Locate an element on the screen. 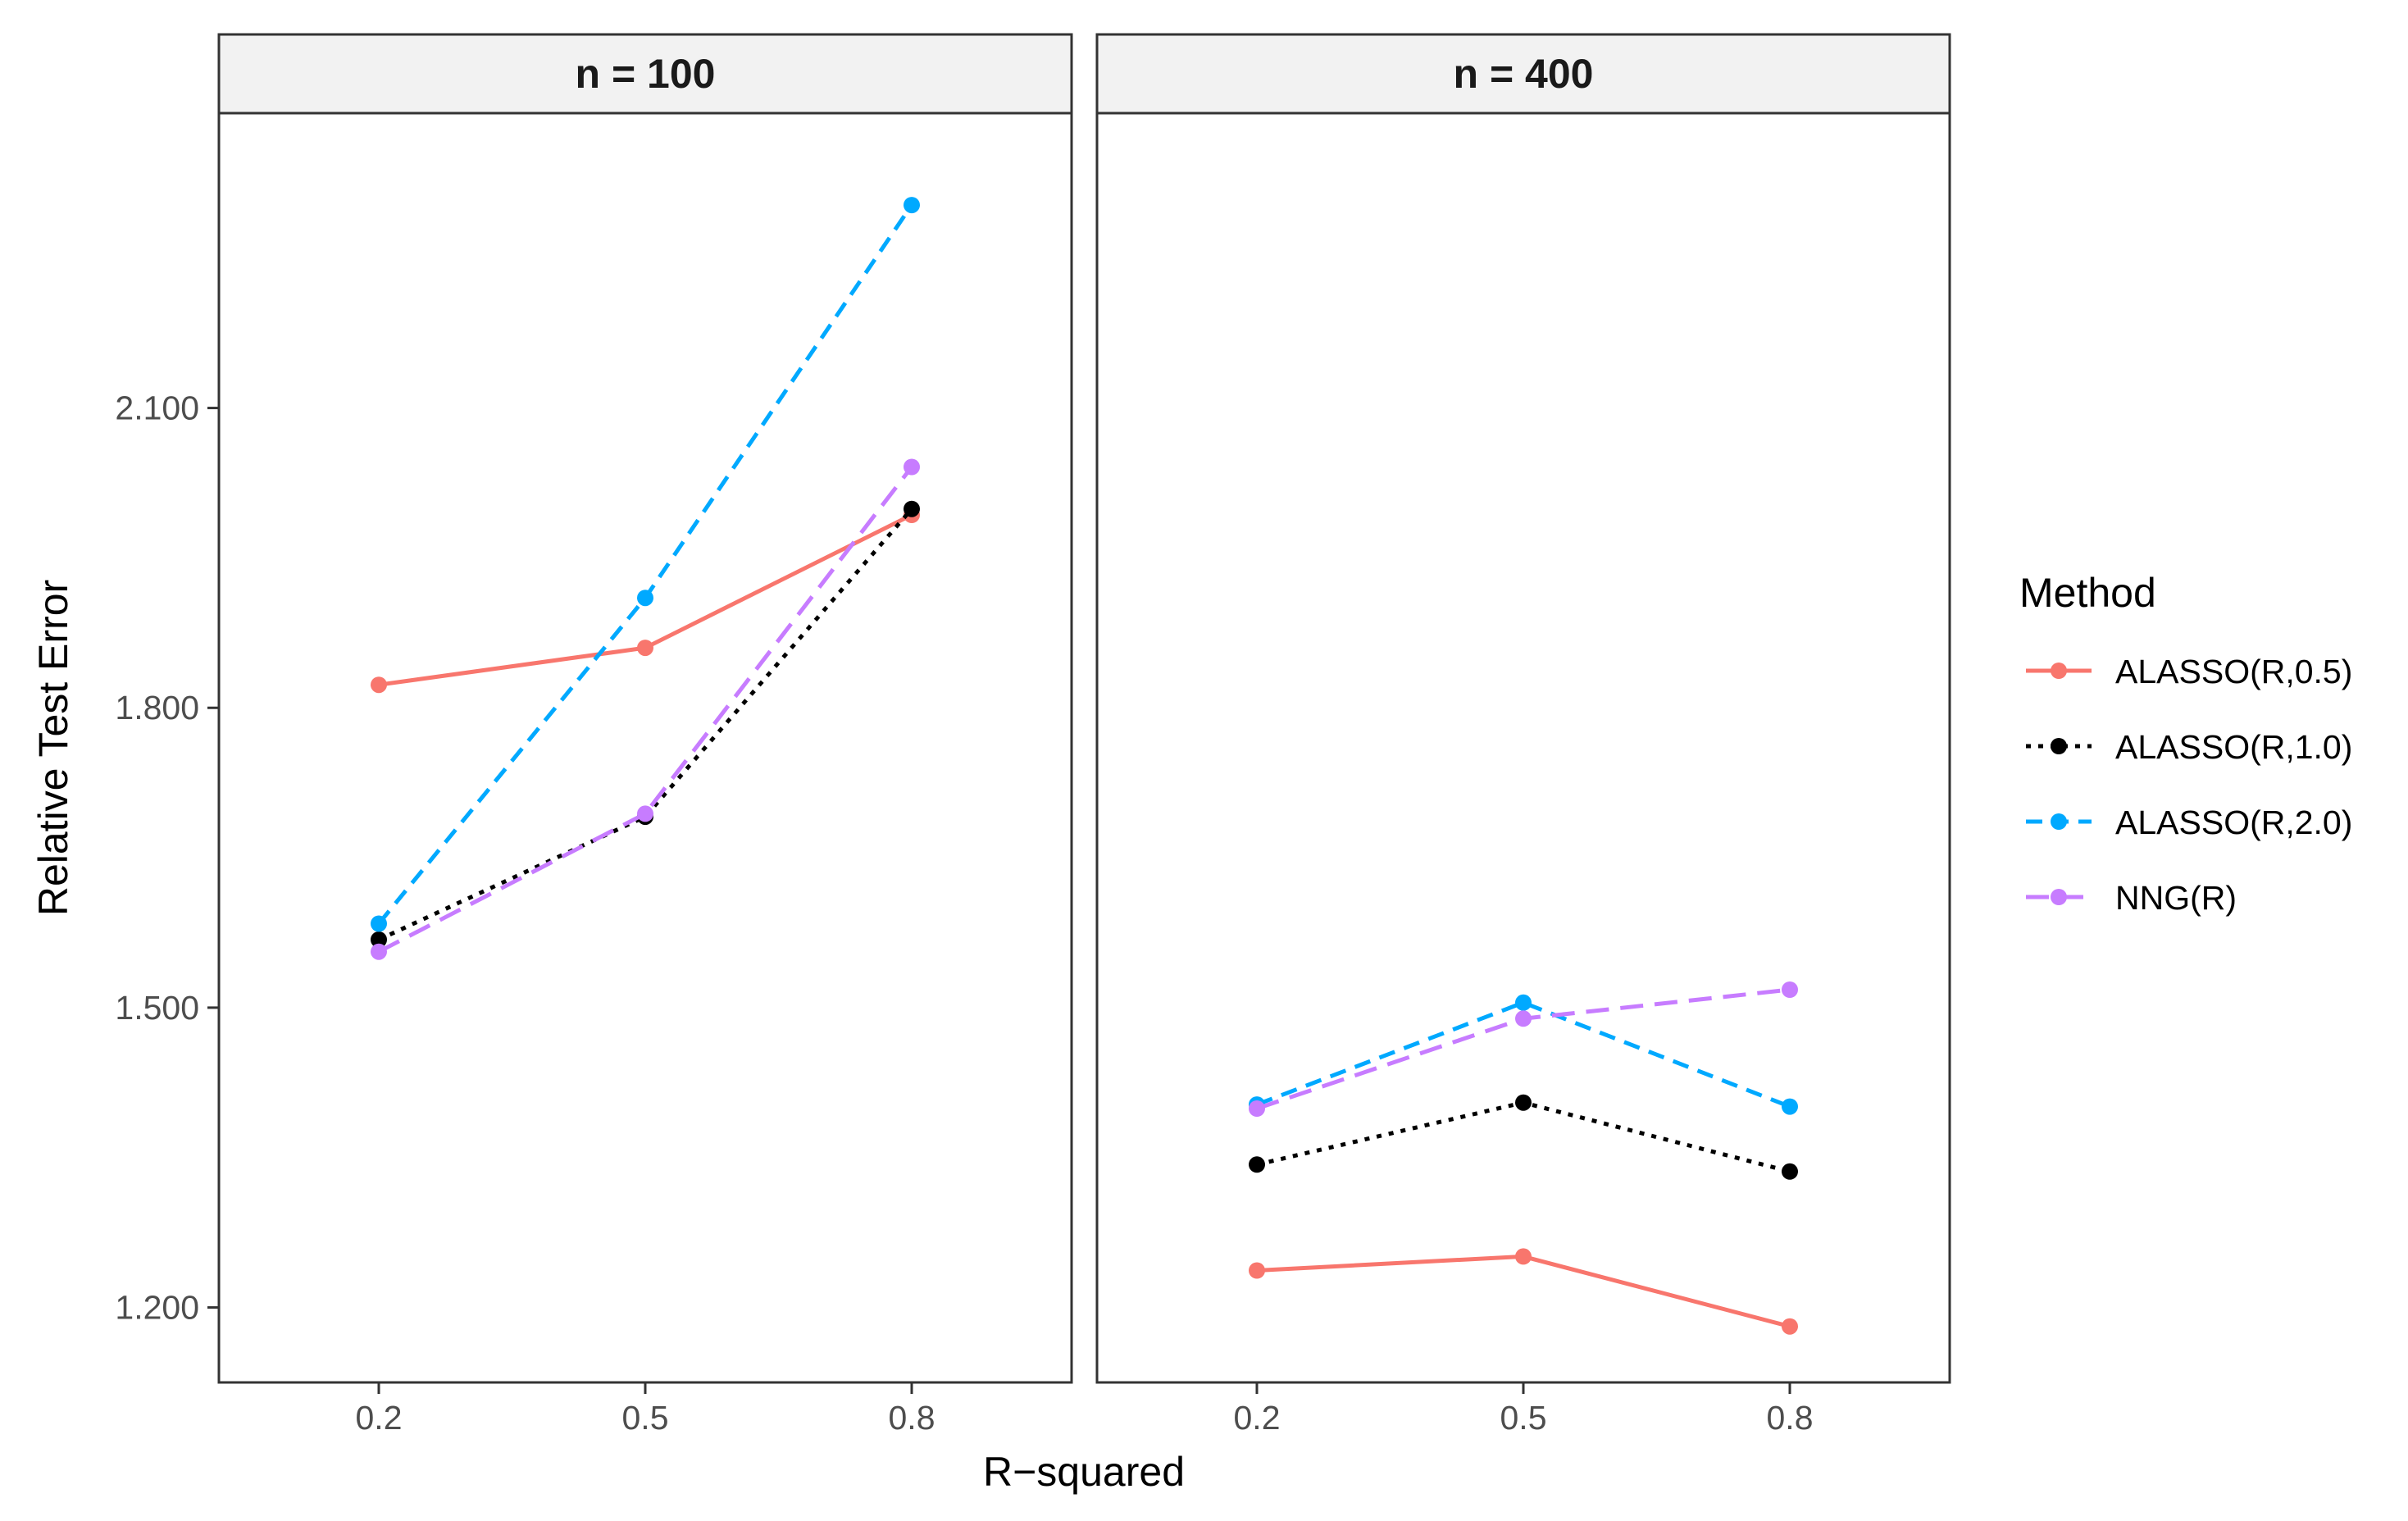  data-point-1-facet-1-0.5 is located at coordinates (645, 648).